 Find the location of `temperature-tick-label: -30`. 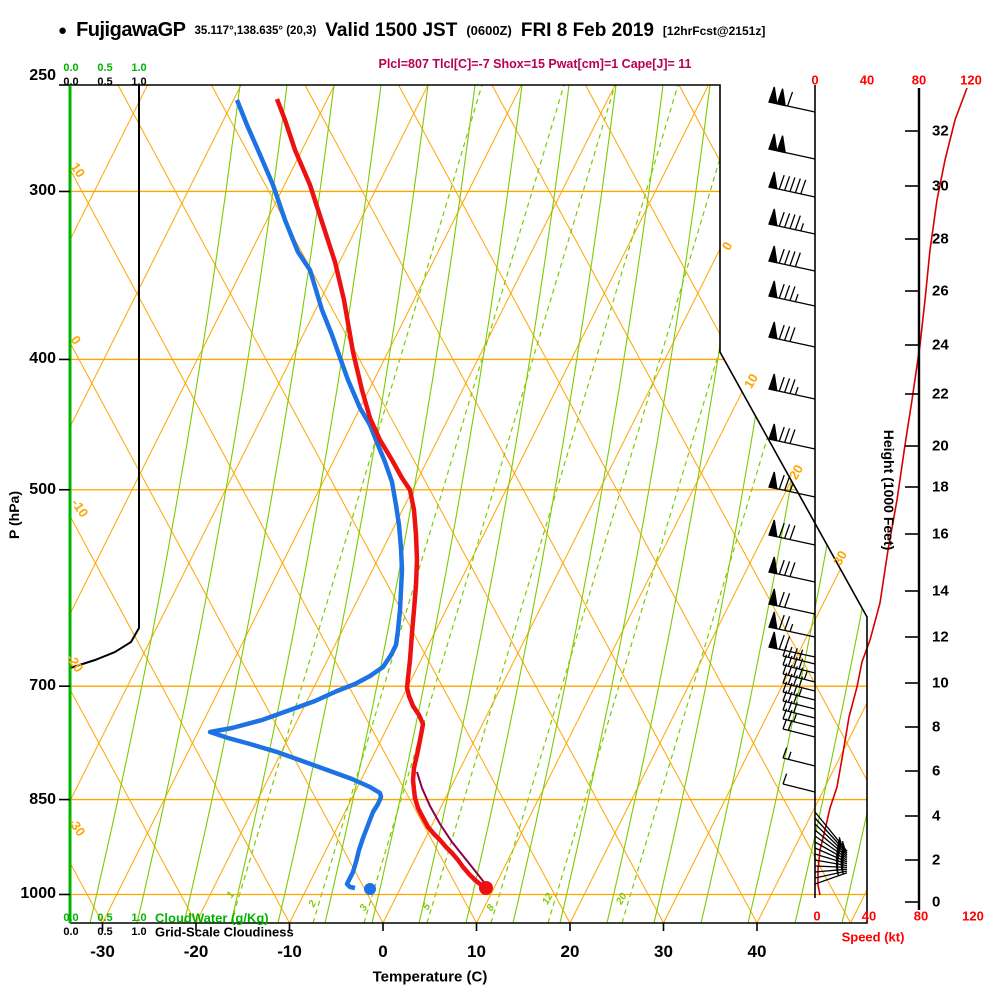

temperature-tick-label: -30 is located at coordinates (102, 951).